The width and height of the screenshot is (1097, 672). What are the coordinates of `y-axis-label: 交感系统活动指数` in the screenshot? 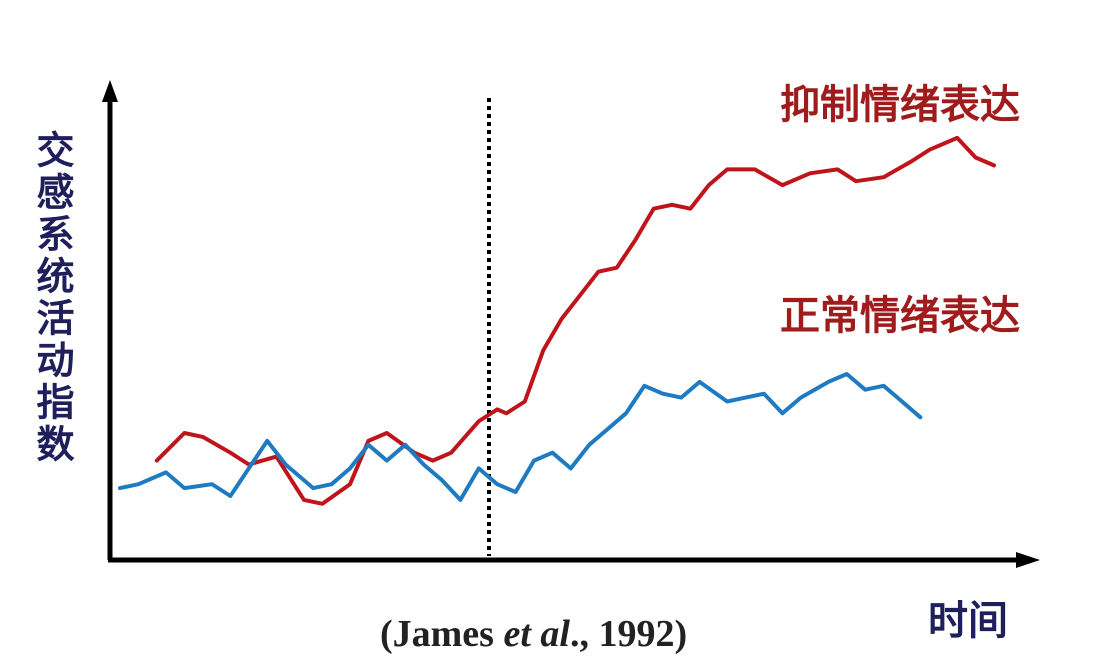 It's located at (52, 298).